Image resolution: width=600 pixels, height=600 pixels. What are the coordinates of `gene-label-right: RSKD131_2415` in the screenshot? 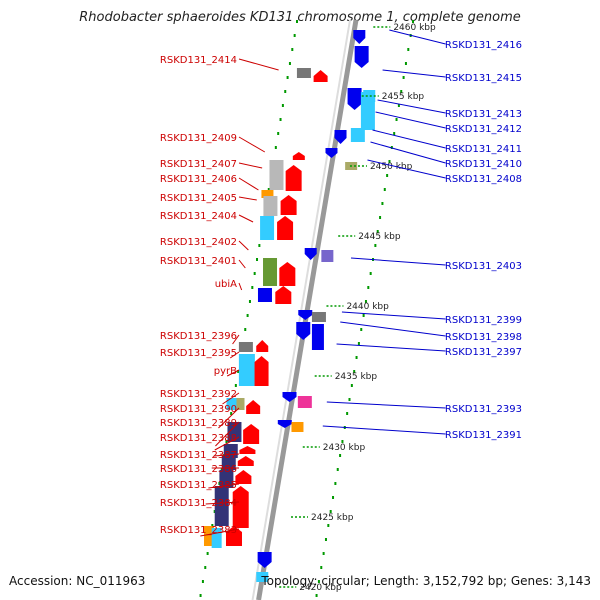 It's located at (483, 78).